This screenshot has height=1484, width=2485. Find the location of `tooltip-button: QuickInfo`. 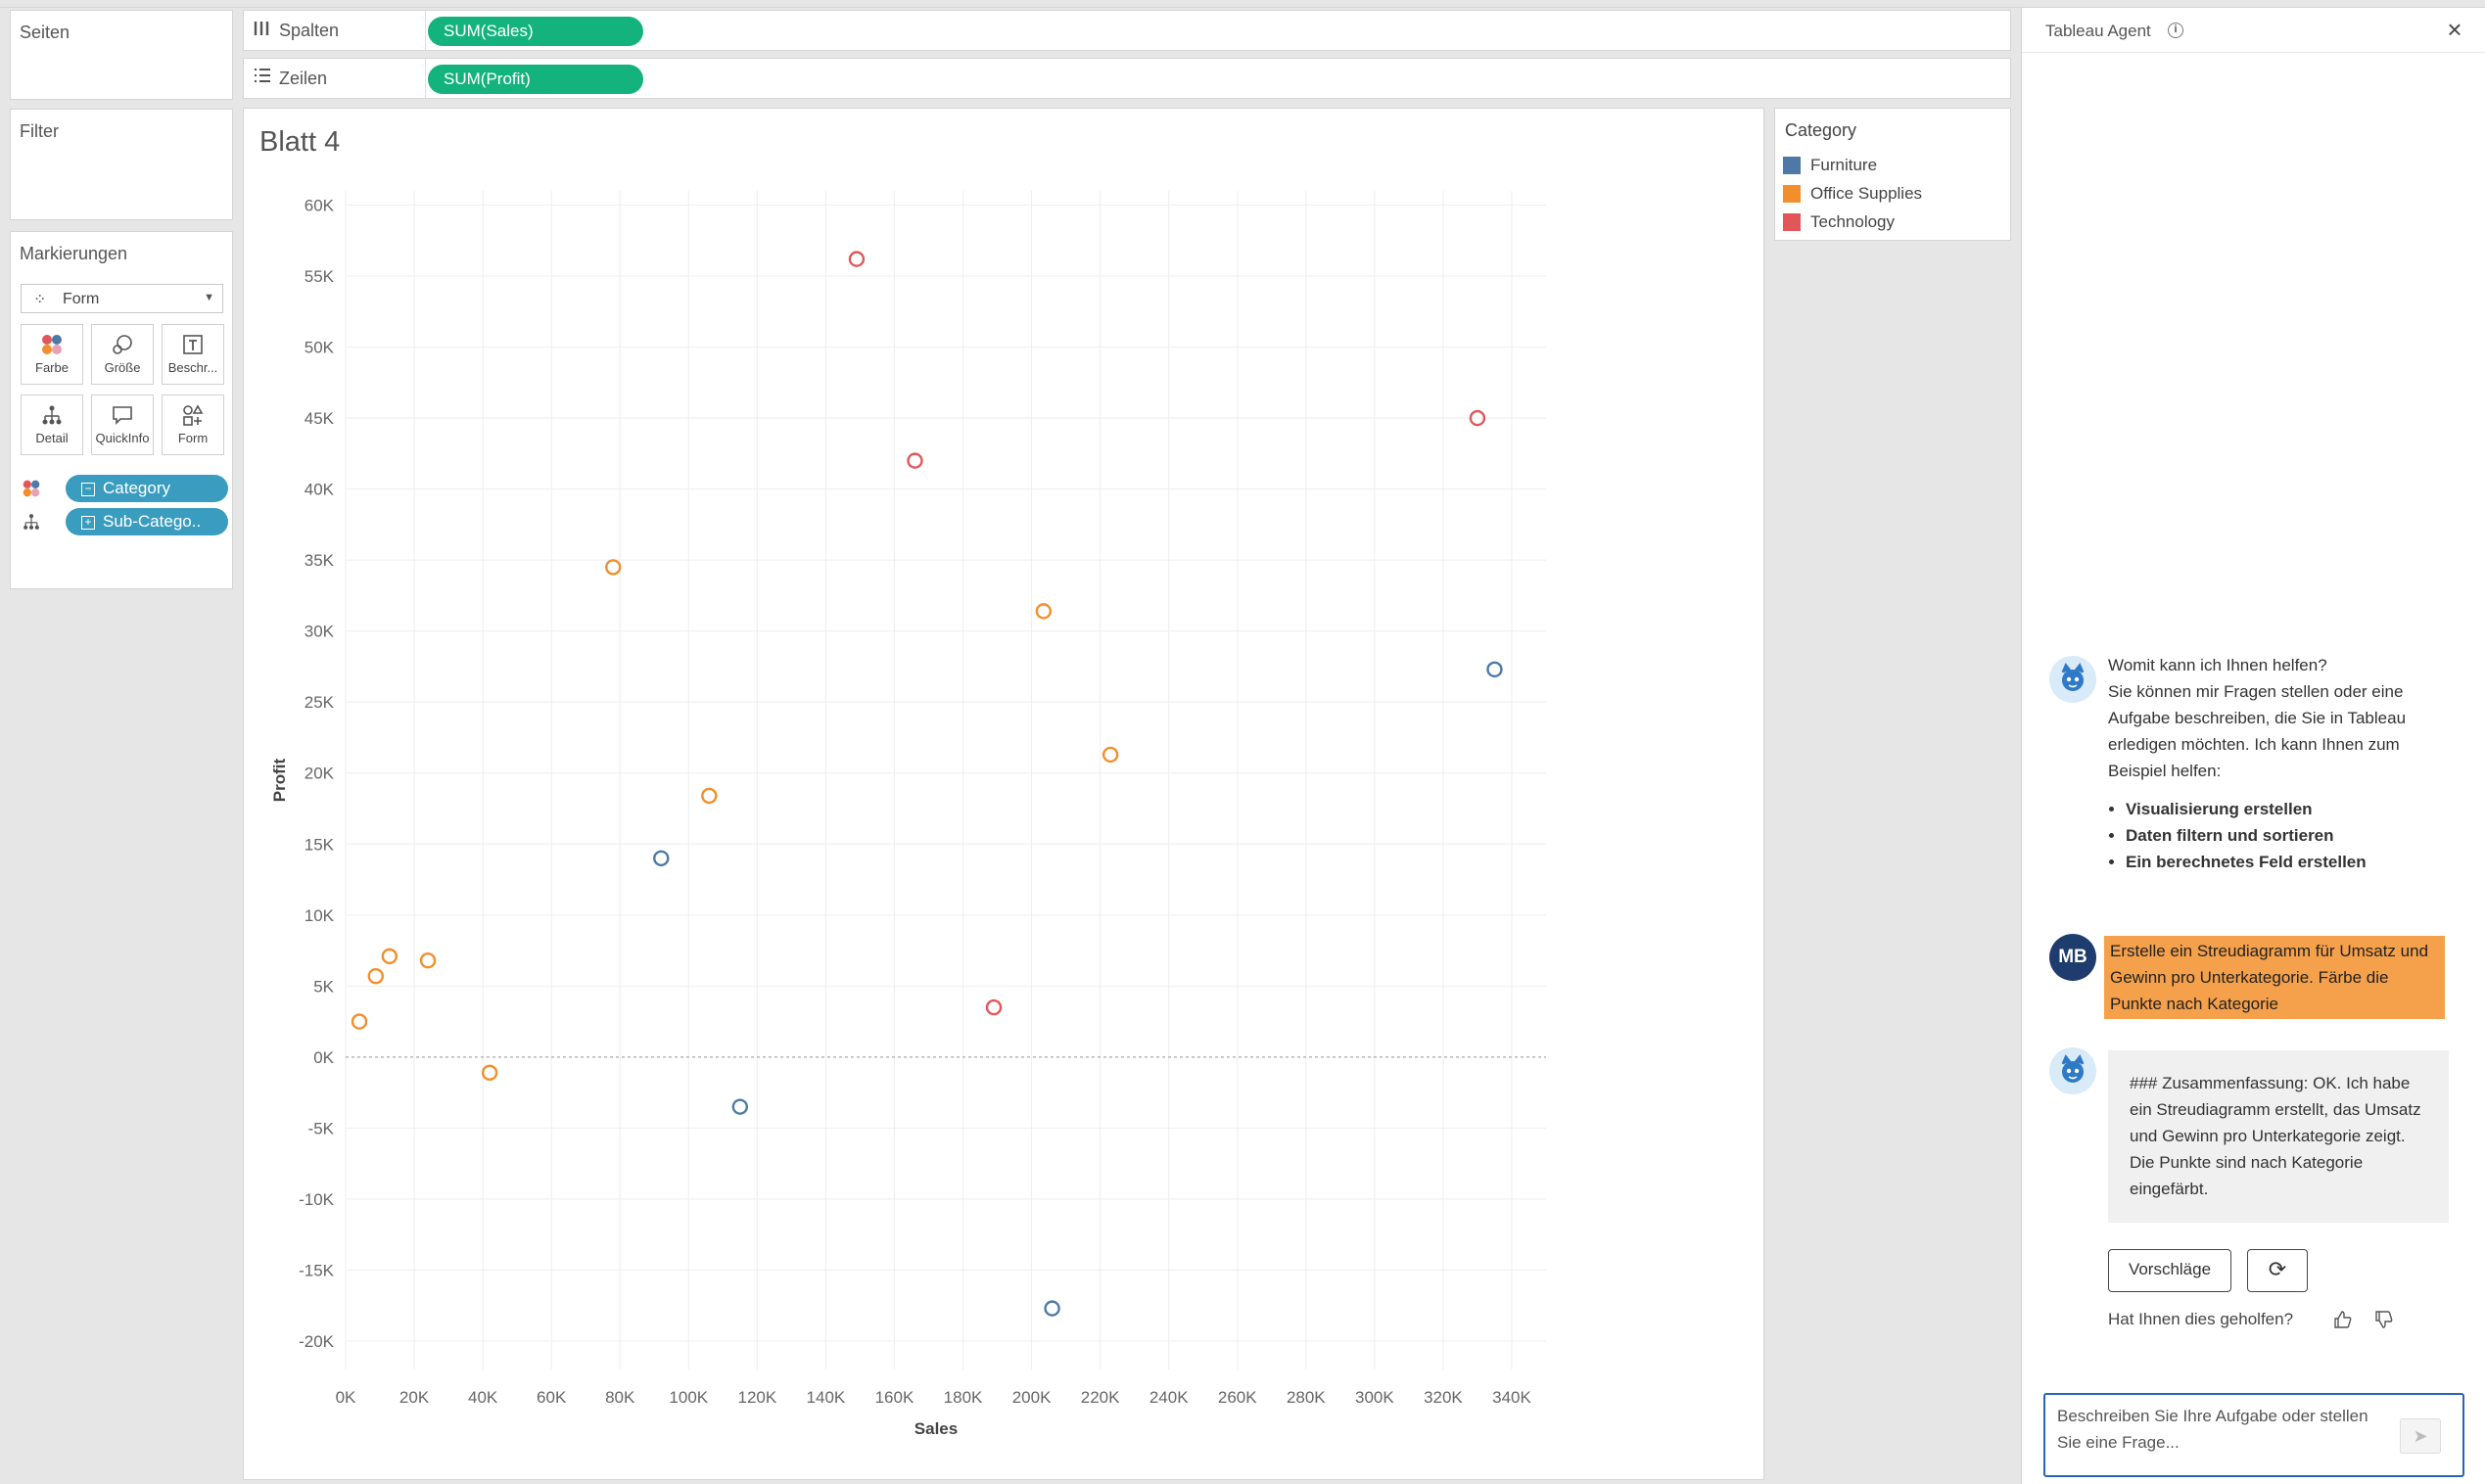

tooltip-button: QuickInfo is located at coordinates (122, 424).